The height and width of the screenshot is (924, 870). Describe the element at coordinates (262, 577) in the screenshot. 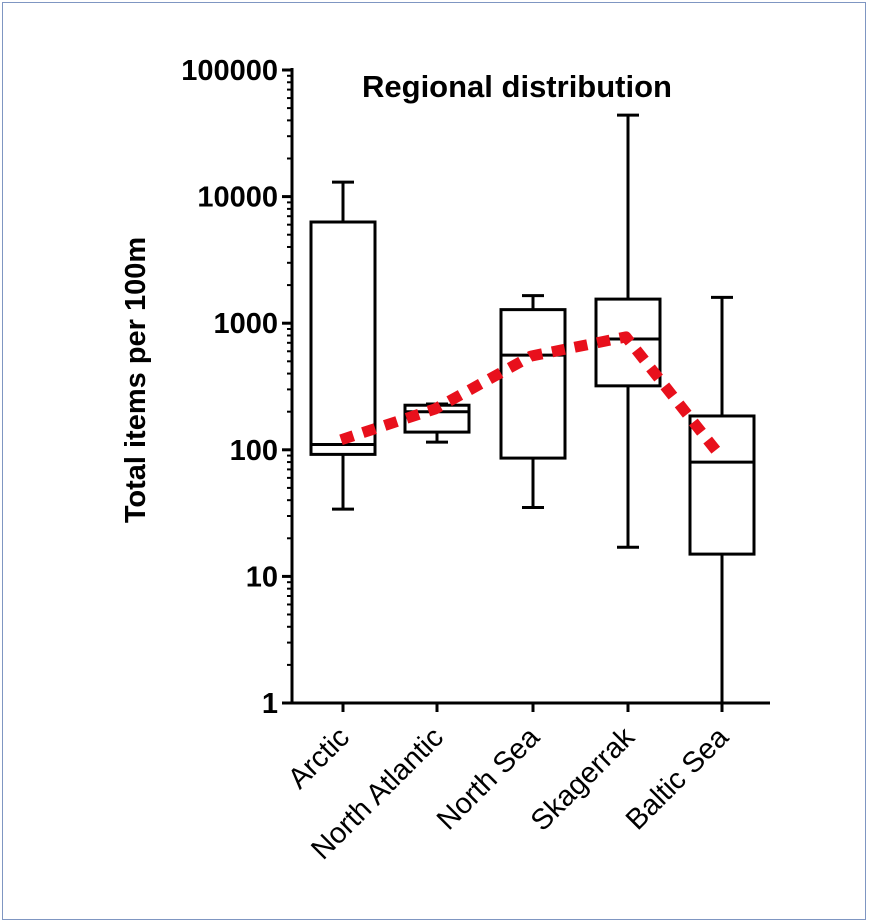

I see `y-tick-label: 10` at that location.